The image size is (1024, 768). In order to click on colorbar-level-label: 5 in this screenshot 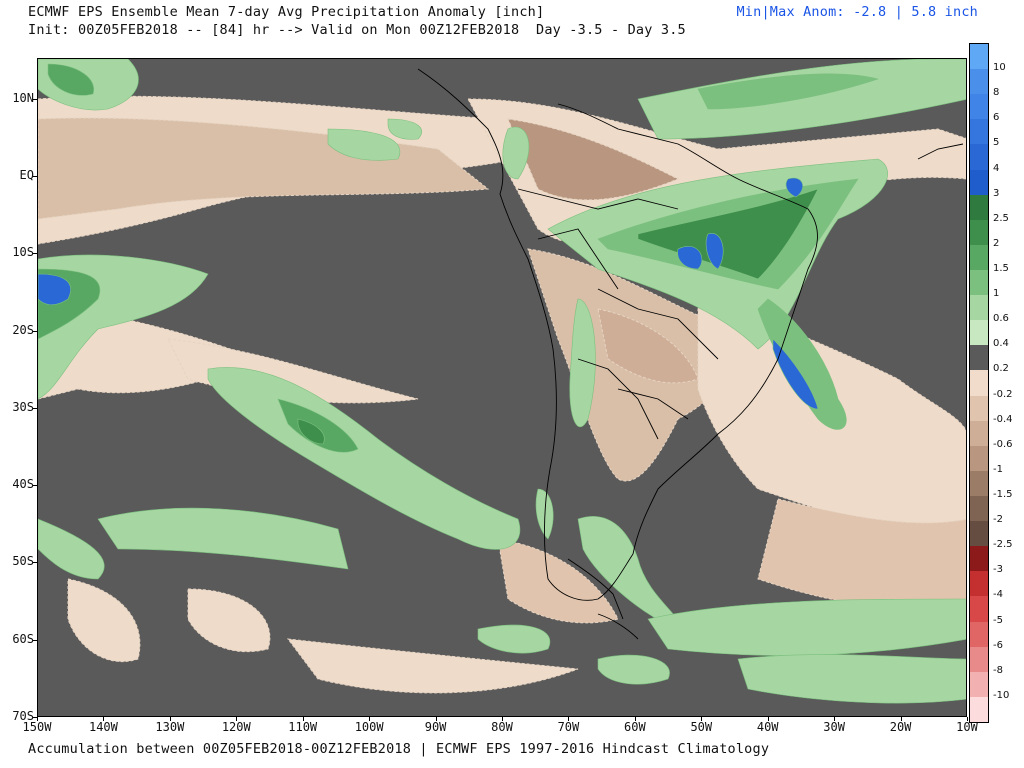, I will do `click(996, 143)`.